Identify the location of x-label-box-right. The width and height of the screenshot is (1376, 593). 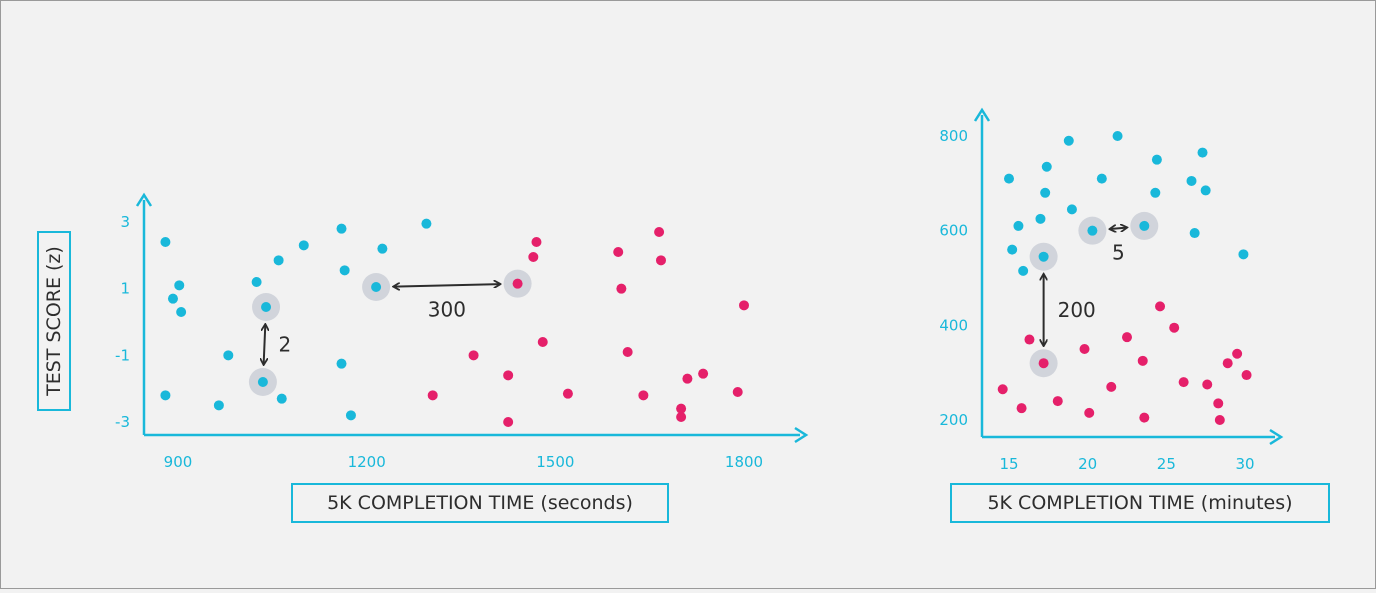
(1140, 503).